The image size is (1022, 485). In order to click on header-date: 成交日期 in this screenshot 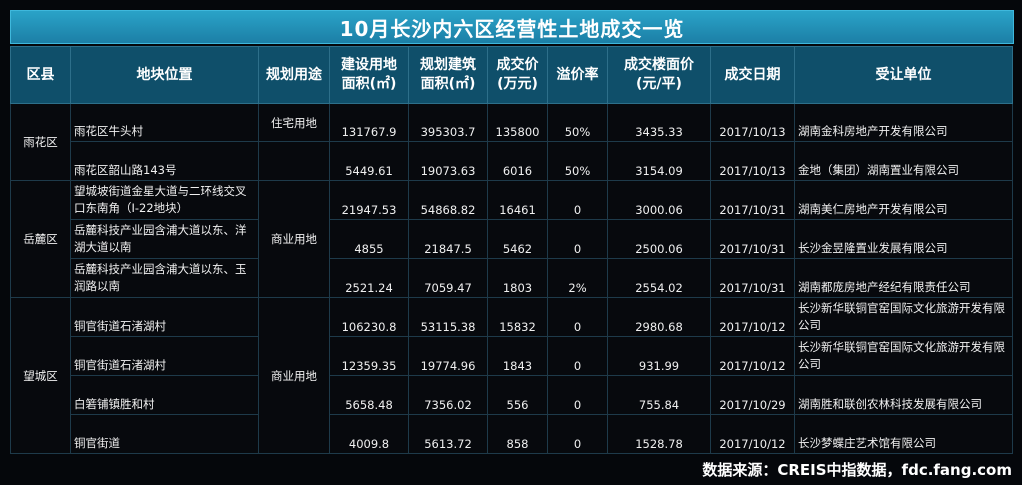, I will do `click(752, 75)`.